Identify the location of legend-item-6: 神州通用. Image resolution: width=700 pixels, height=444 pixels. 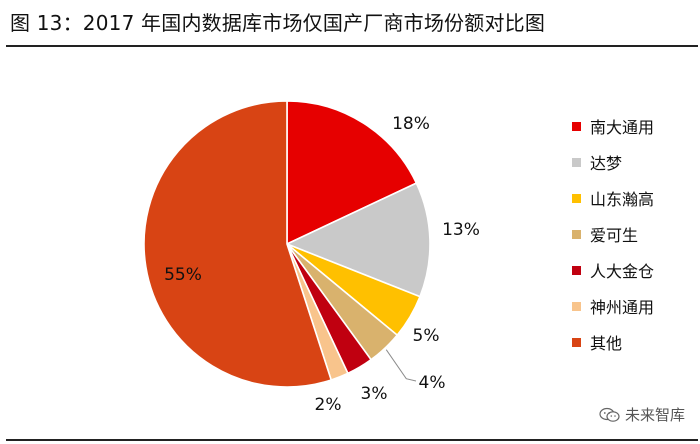
(635, 306).